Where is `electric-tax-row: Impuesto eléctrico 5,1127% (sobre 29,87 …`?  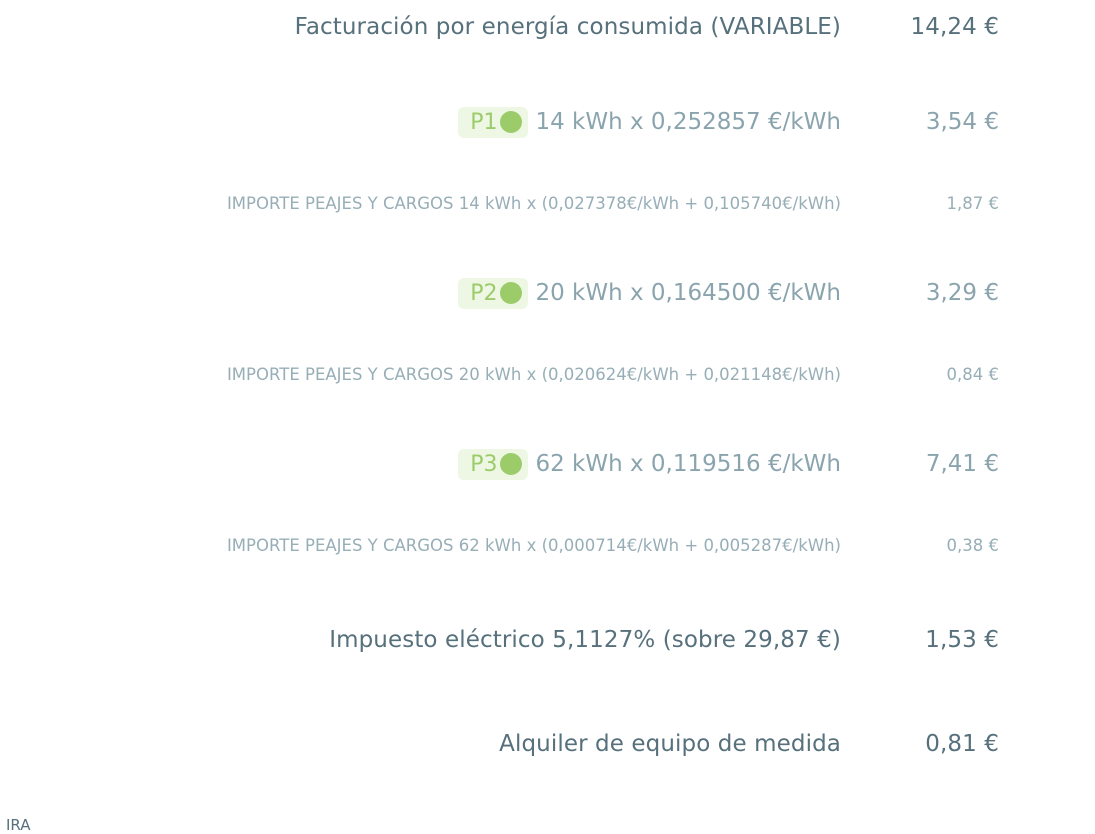 electric-tax-row: Impuesto eléctrico 5,1127% (sobre 29,87 … is located at coordinates (547, 640).